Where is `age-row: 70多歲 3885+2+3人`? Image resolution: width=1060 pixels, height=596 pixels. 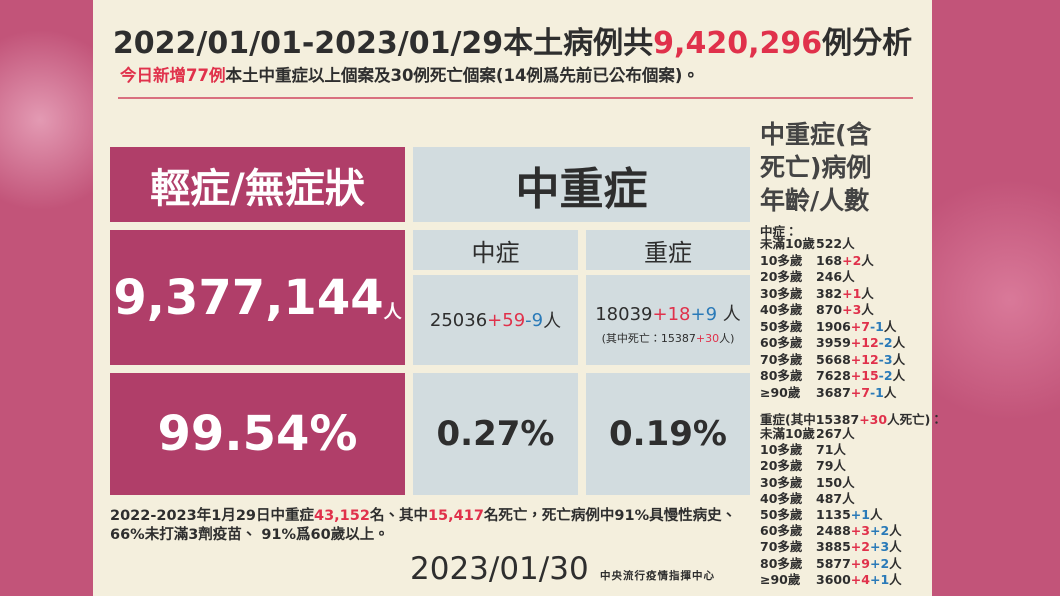 age-row: 70多歲 3885+2+3人 is located at coordinates (831, 547).